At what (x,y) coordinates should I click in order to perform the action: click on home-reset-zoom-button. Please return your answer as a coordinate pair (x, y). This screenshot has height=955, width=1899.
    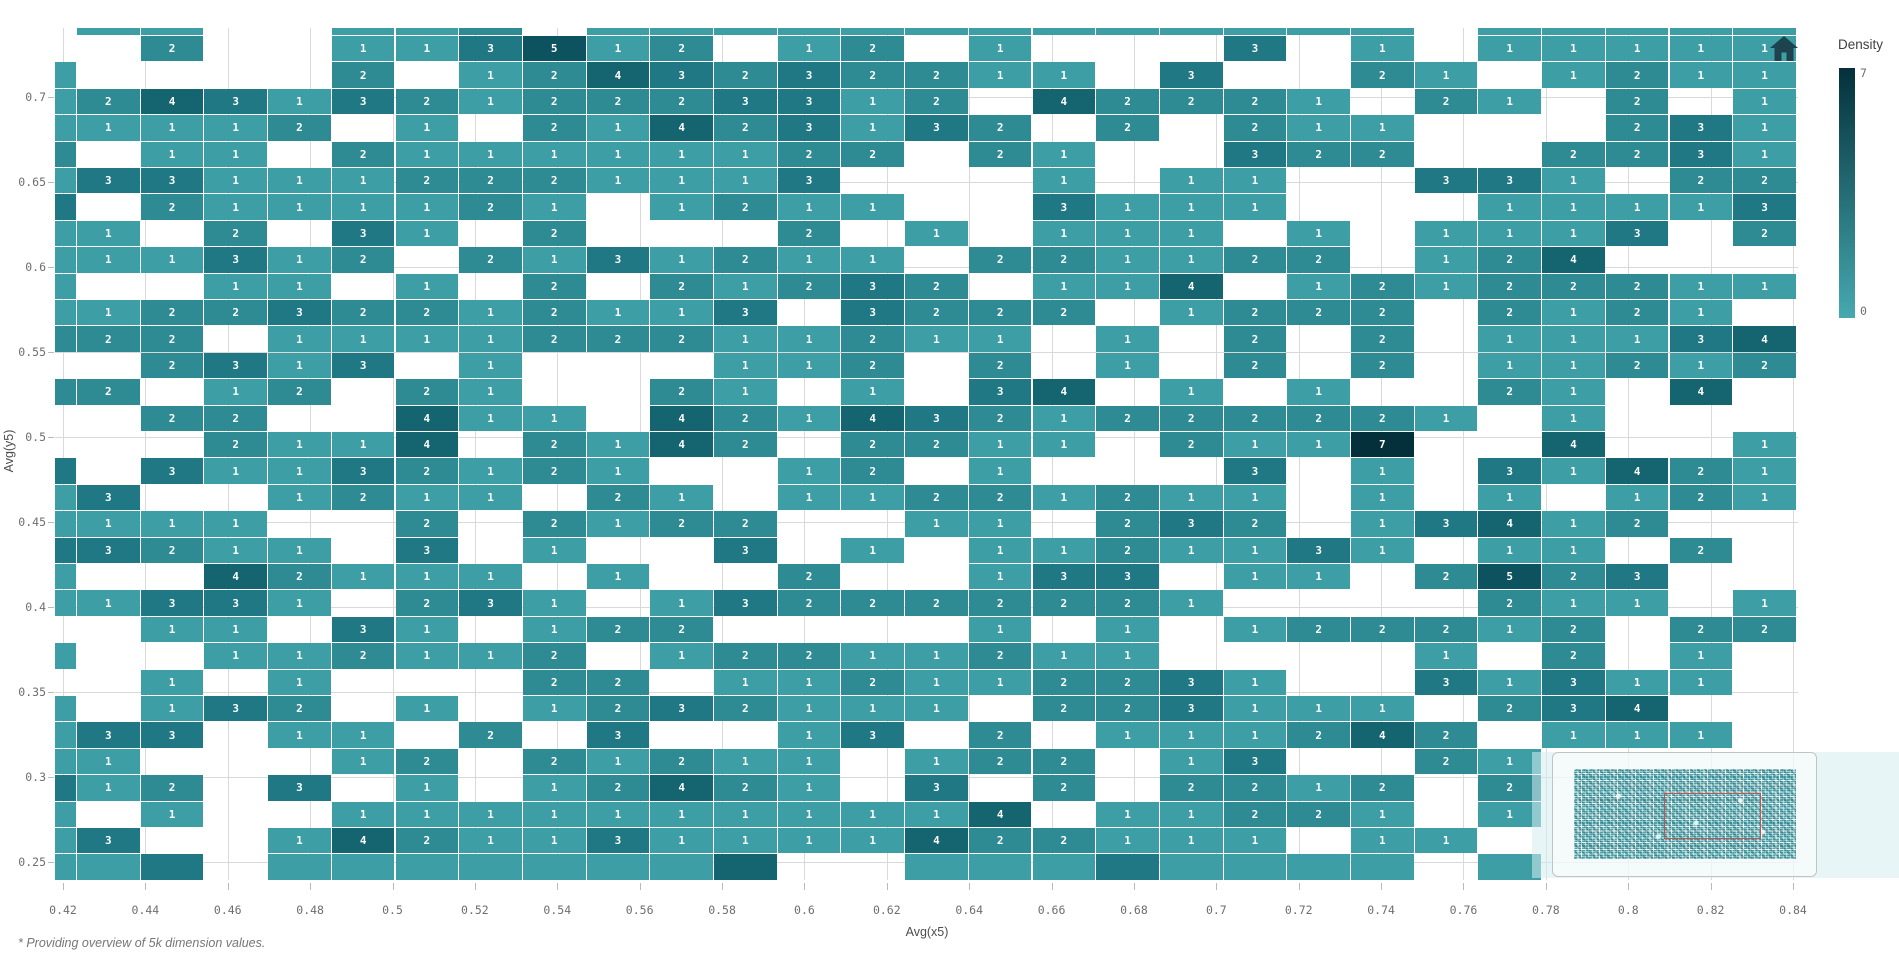
    Looking at the image, I should click on (1784, 49).